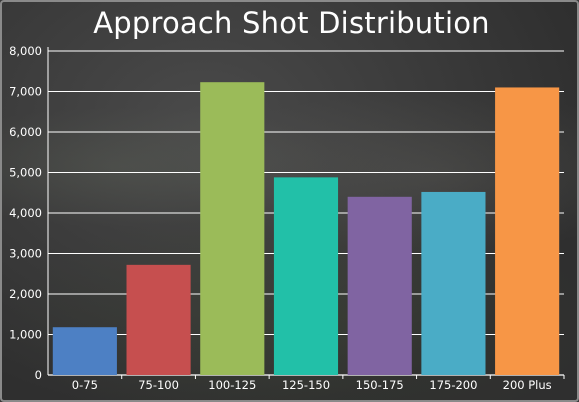 This screenshot has height=402, width=579. I want to click on x-tick-label: 0-75, so click(85, 385).